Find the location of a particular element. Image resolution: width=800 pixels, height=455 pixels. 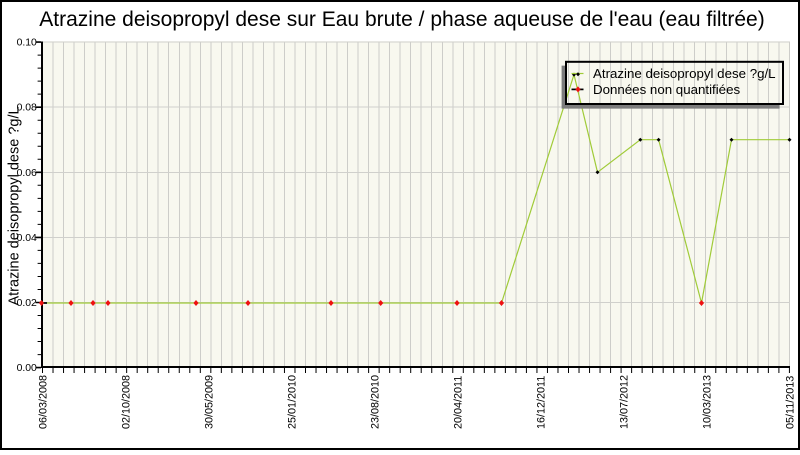

svg-text: 0.00 is located at coordinates (27, 368).